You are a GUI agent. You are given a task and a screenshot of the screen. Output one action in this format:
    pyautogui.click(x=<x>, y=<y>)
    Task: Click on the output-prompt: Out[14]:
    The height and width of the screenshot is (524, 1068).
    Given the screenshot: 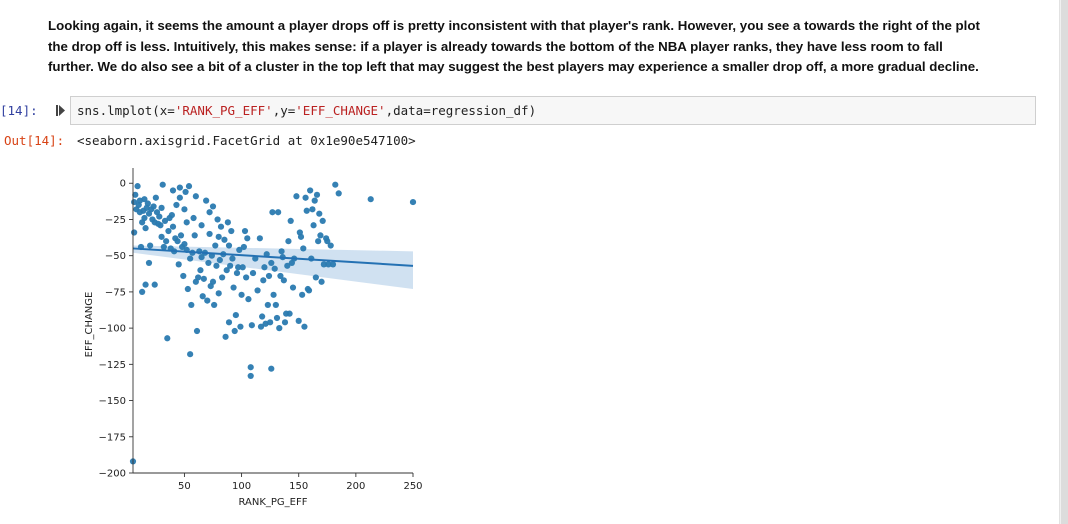 What is the action you would take?
    pyautogui.click(x=34, y=140)
    